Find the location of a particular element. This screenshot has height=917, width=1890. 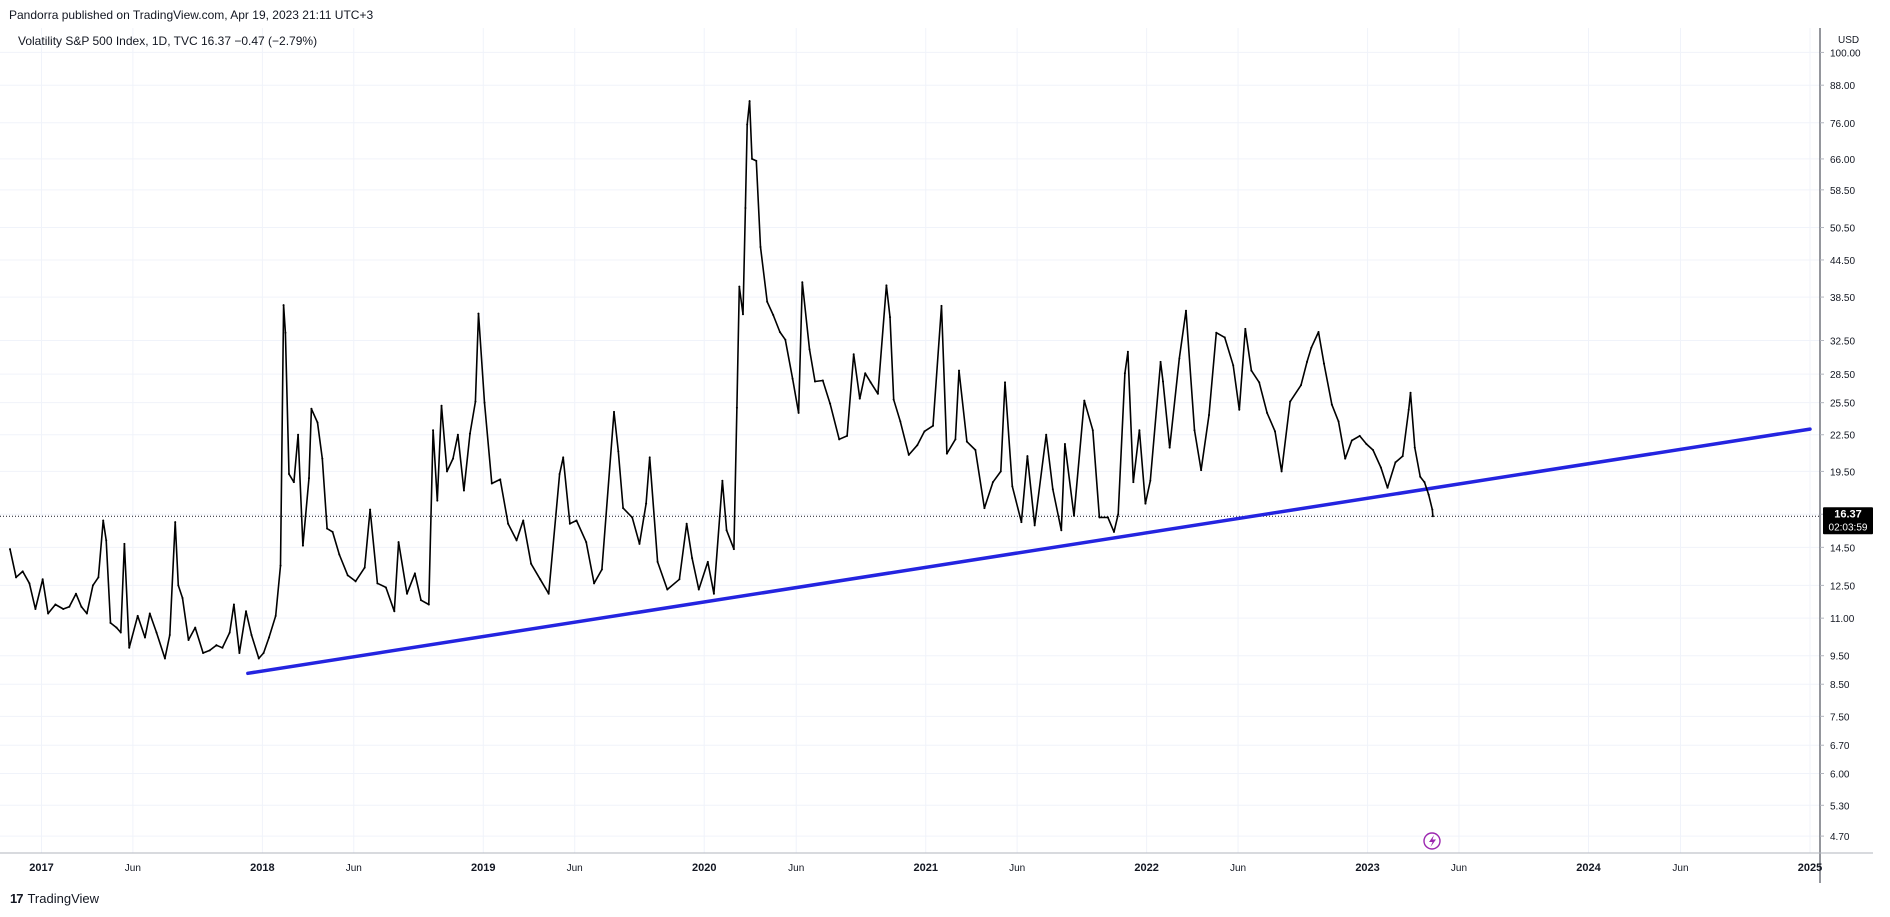

badge-countdown: 02:03:59 is located at coordinates (1848, 527).